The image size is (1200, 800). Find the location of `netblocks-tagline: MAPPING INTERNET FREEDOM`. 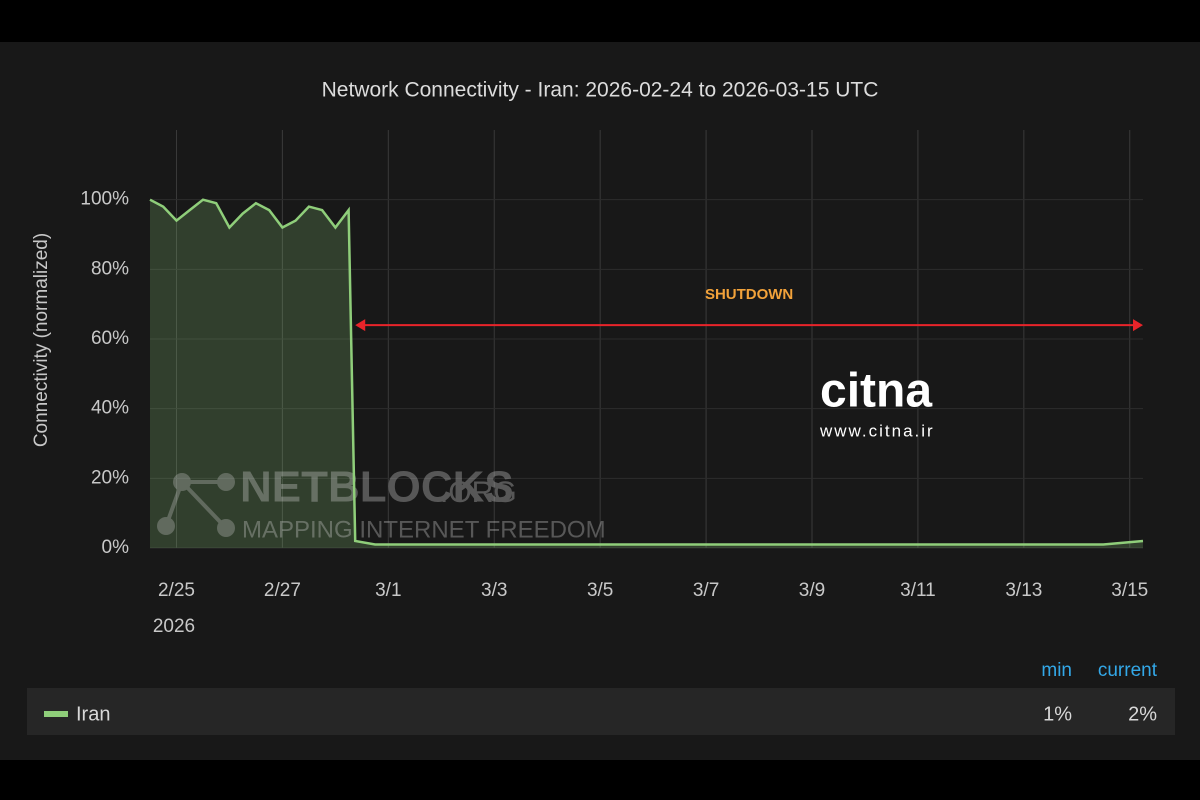

netblocks-tagline: MAPPING INTERNET FREEDOM is located at coordinates (424, 529).